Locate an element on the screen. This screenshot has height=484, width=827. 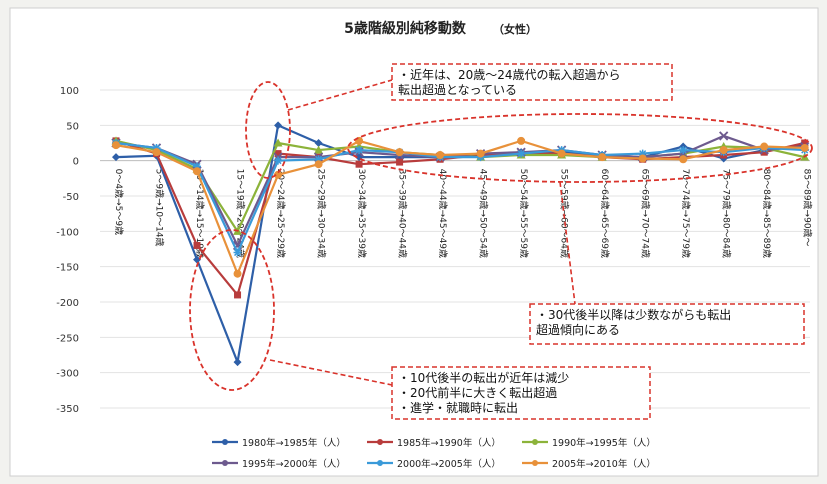
legend-label: 1980年→1985年（人） is located at coordinates (294, 443).